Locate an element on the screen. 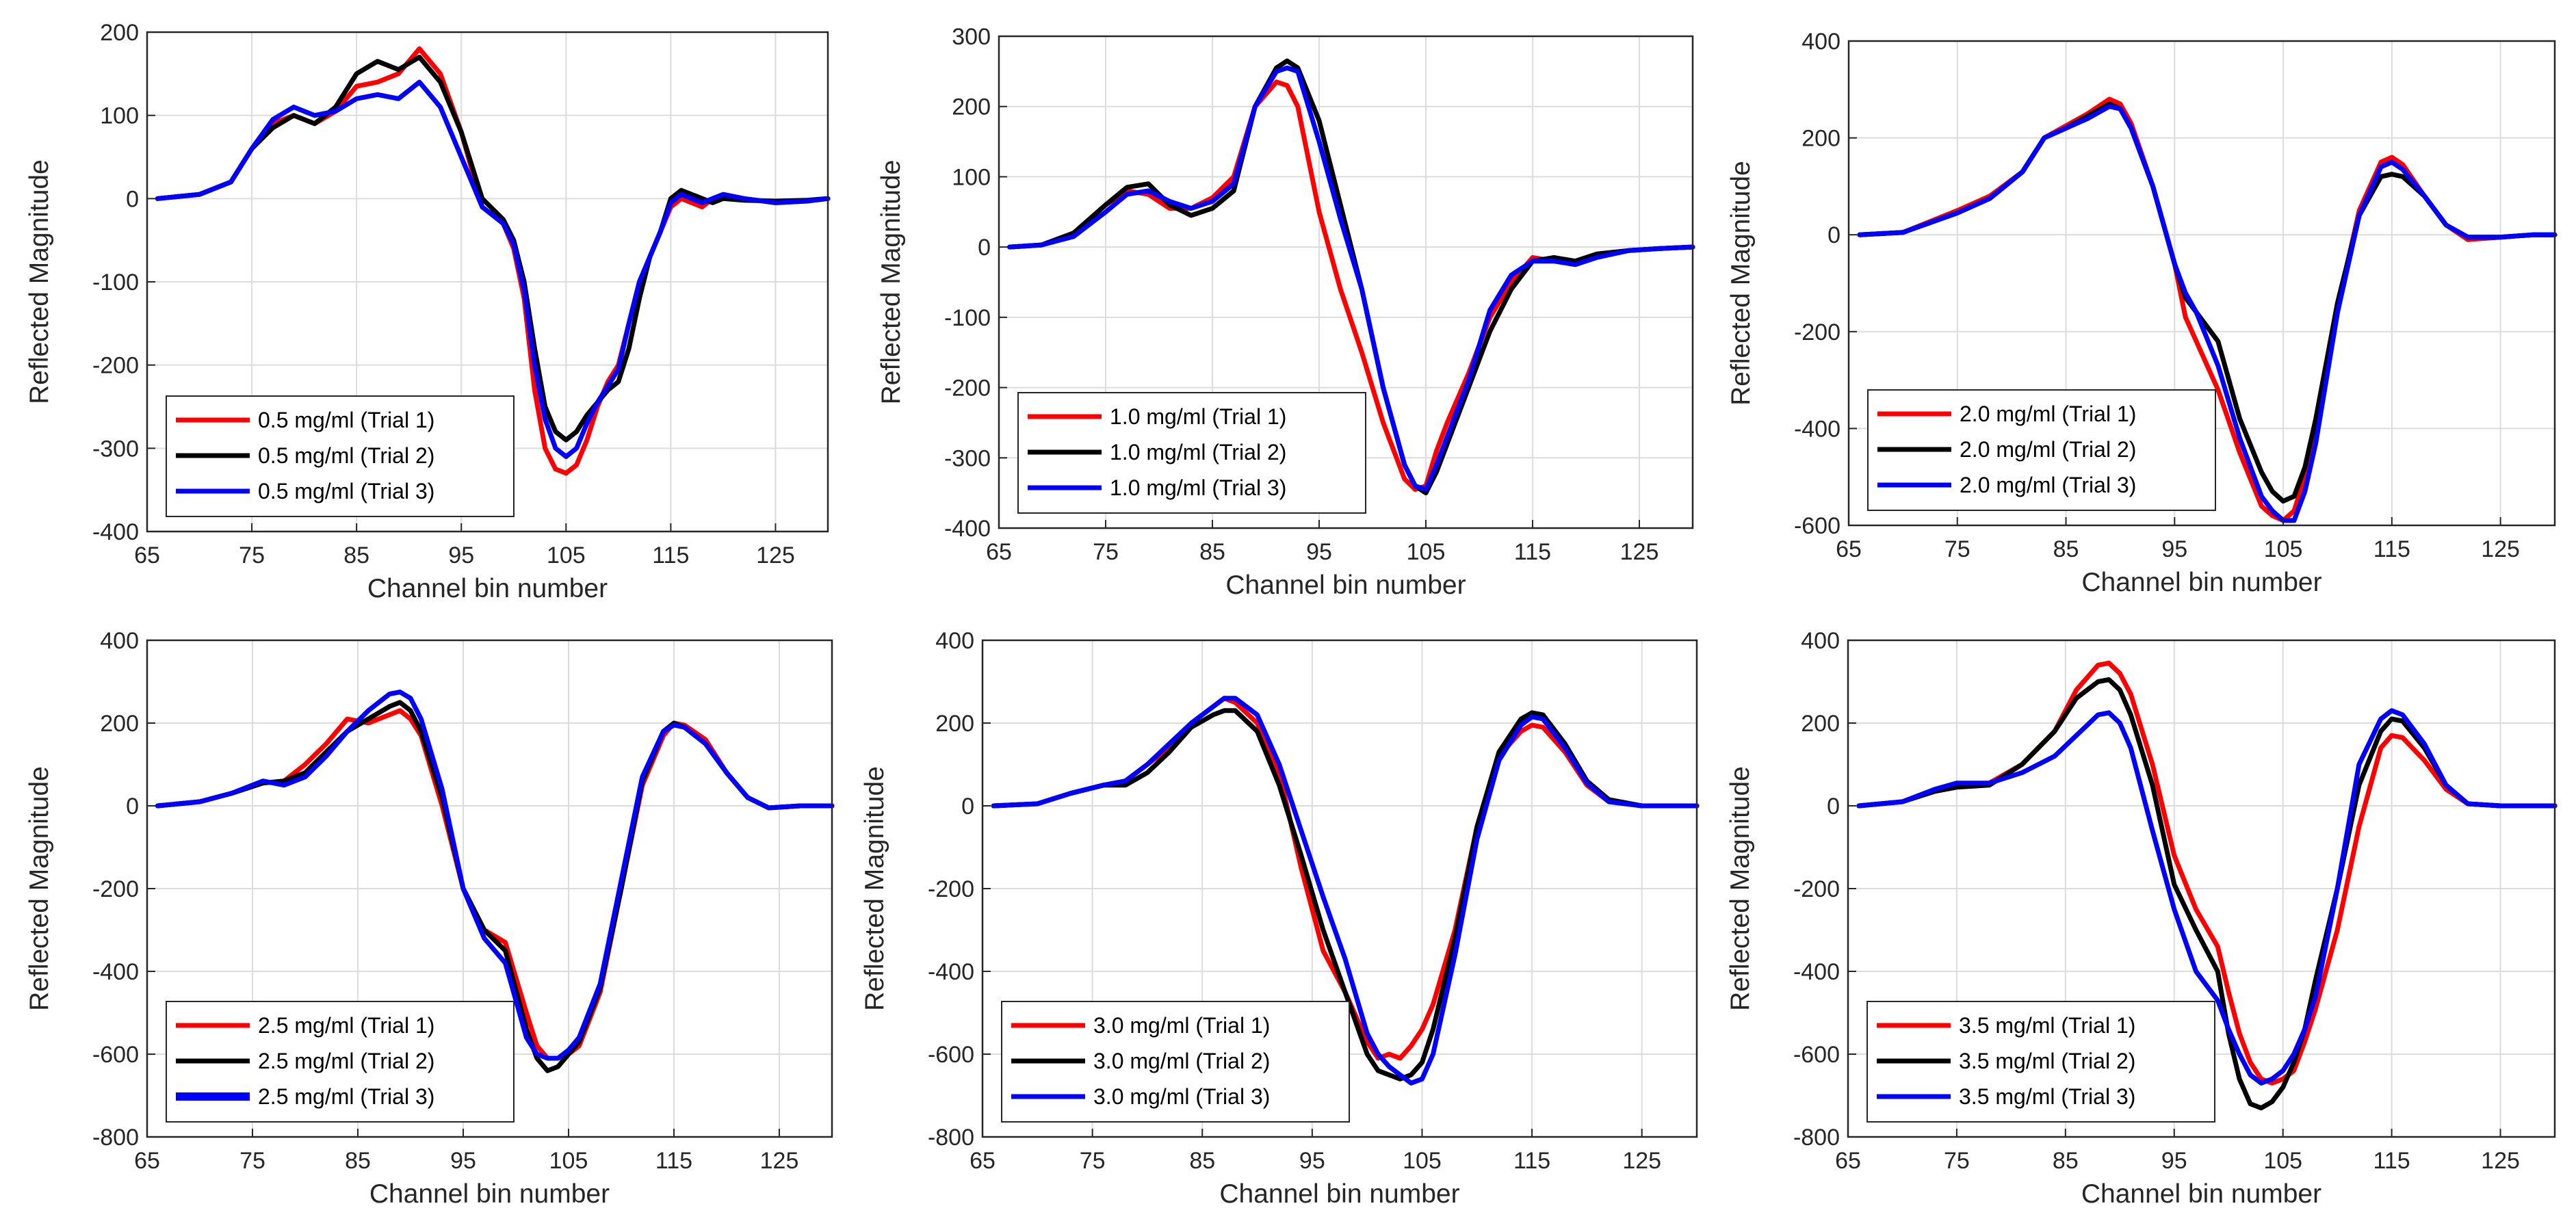 The height and width of the screenshot is (1232, 2576). legend-label-trial-3: 1.0 mg/ml (Trial 3) is located at coordinates (1198, 487).